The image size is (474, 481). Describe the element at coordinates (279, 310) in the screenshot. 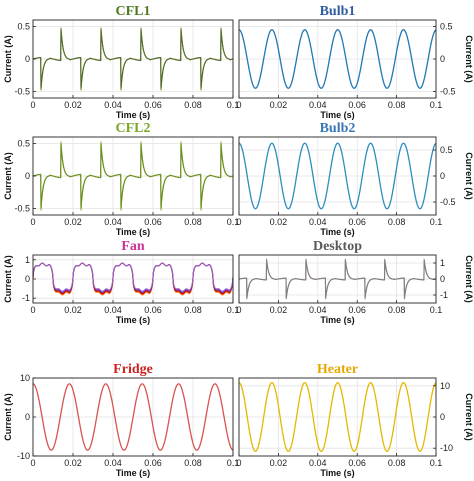

I see `desktop-x-tick-label: 0.02` at that location.